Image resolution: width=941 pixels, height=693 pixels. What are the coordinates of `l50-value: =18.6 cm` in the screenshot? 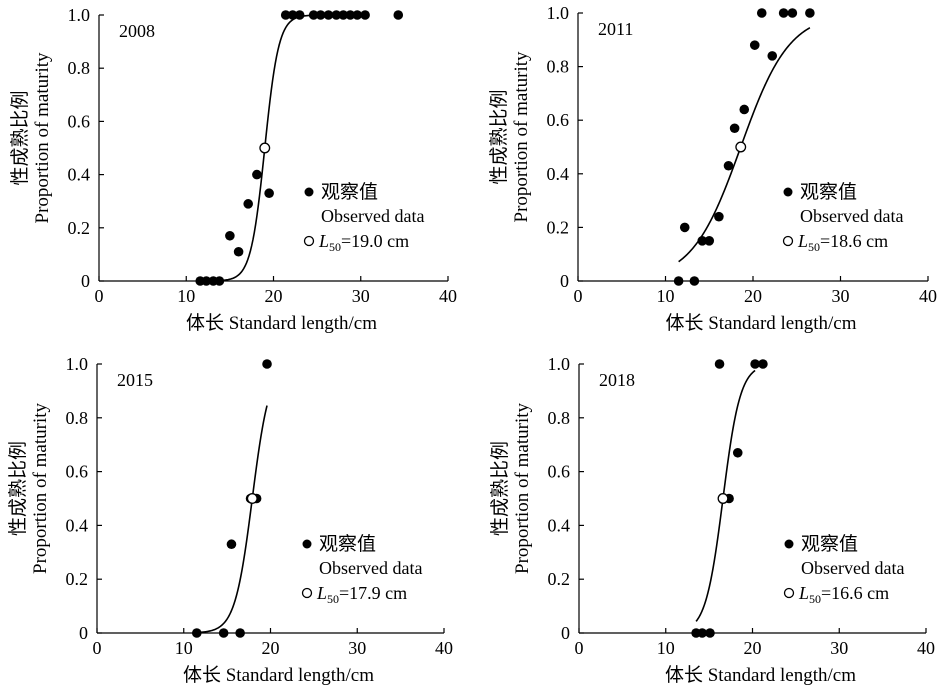 It's located at (854, 241).